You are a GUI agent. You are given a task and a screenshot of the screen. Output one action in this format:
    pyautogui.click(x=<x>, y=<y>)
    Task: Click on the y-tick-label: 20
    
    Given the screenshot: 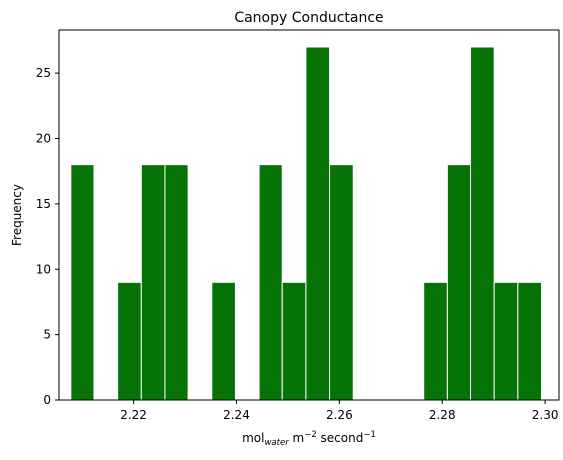 What is the action you would take?
    pyautogui.click(x=43, y=139)
    